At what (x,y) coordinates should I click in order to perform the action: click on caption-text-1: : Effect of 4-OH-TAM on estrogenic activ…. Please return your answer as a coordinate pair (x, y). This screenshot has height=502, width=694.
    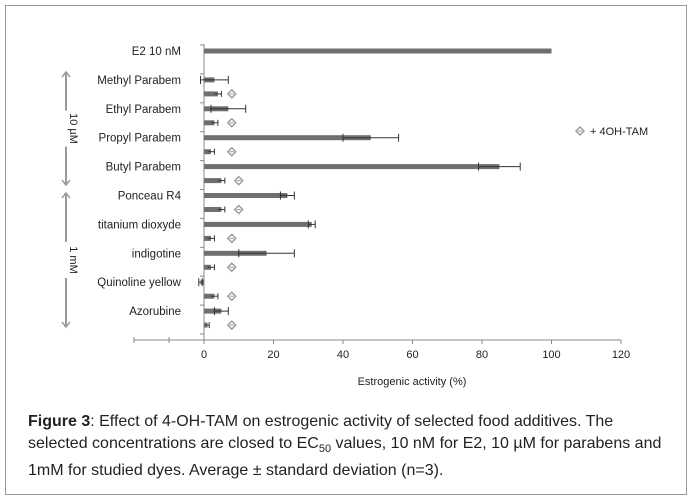
    Looking at the image, I should click on (321, 432).